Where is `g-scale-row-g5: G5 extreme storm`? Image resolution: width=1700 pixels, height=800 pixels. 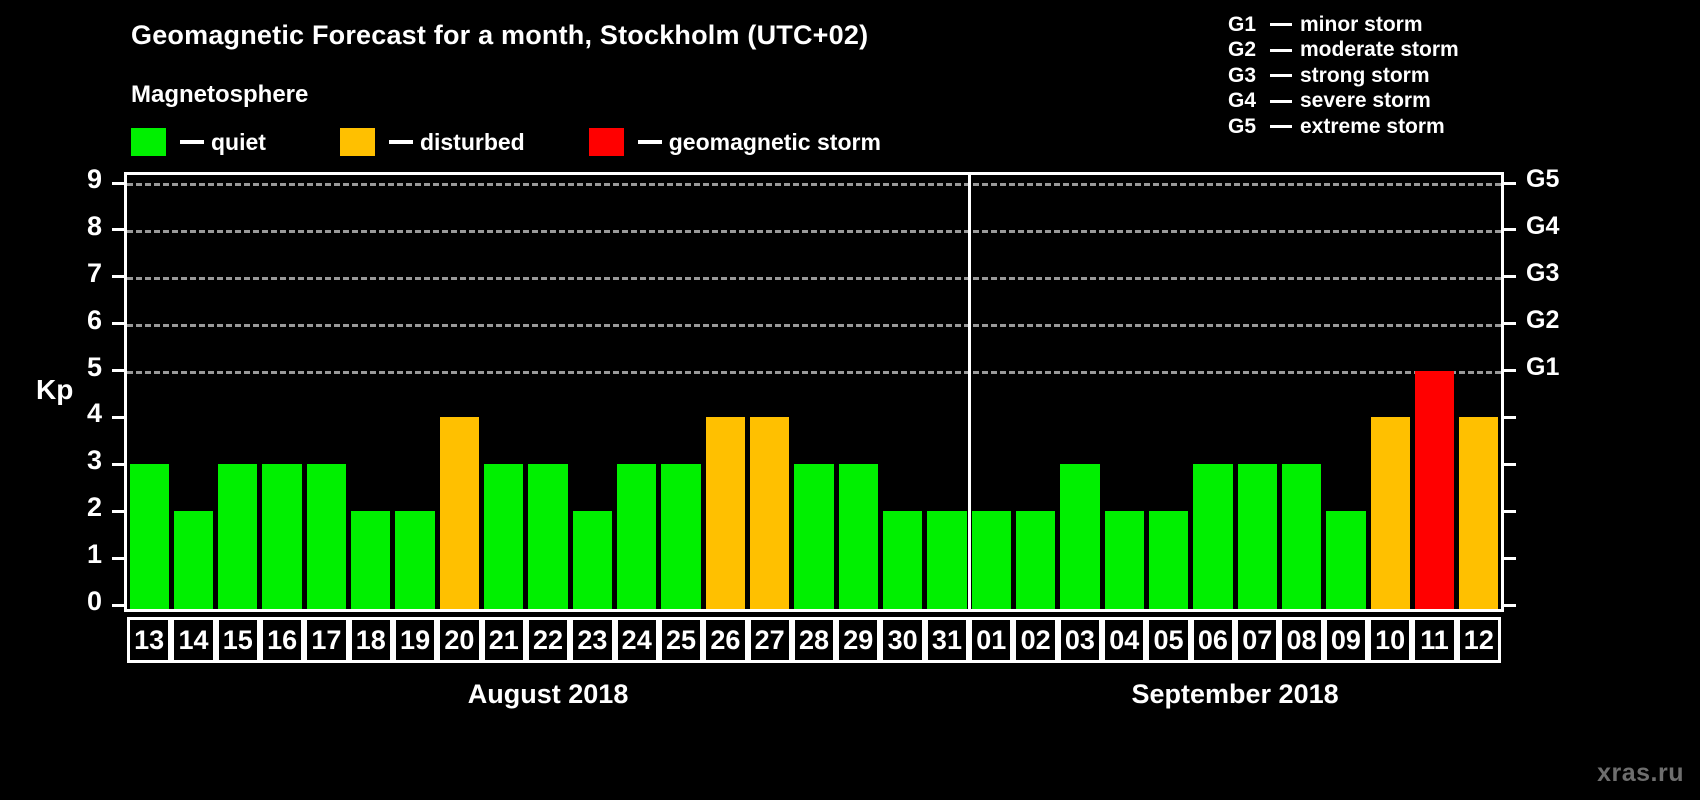 g-scale-row-g5: G5 extreme storm is located at coordinates (1343, 127).